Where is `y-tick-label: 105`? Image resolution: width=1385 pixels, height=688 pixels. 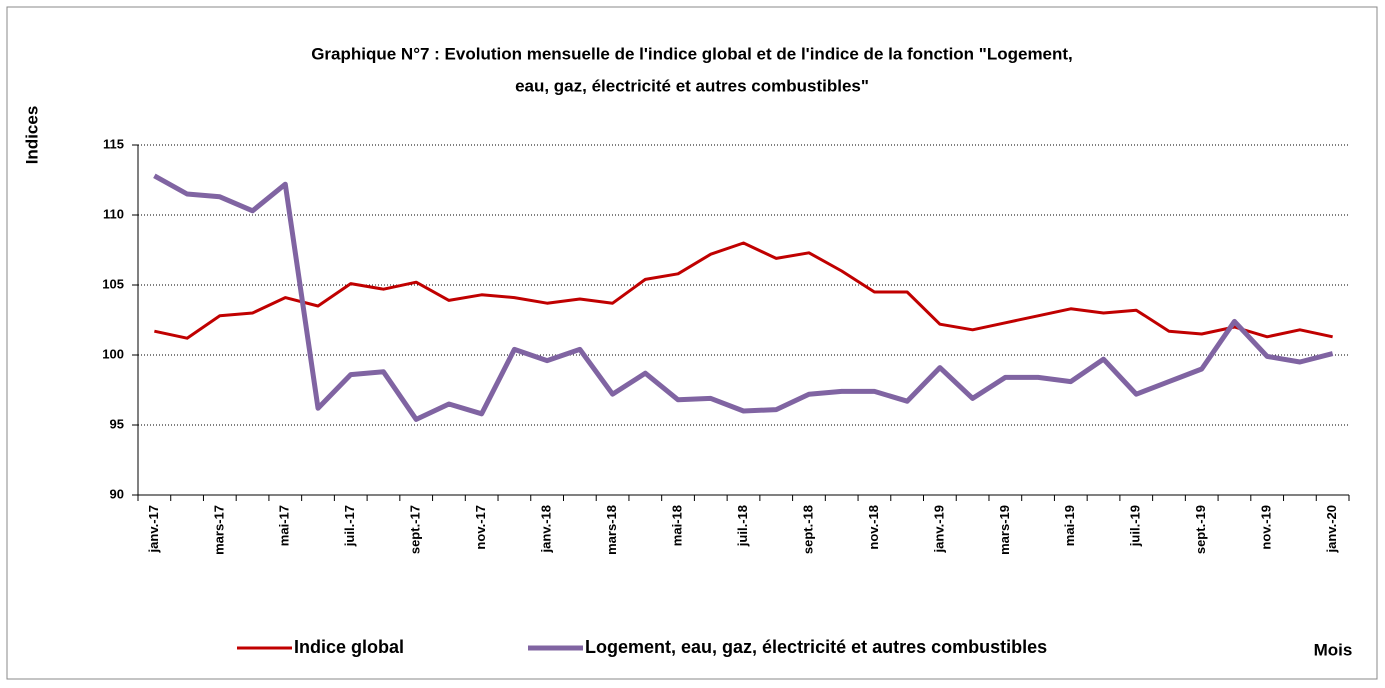 y-tick-label: 105 is located at coordinates (113, 283).